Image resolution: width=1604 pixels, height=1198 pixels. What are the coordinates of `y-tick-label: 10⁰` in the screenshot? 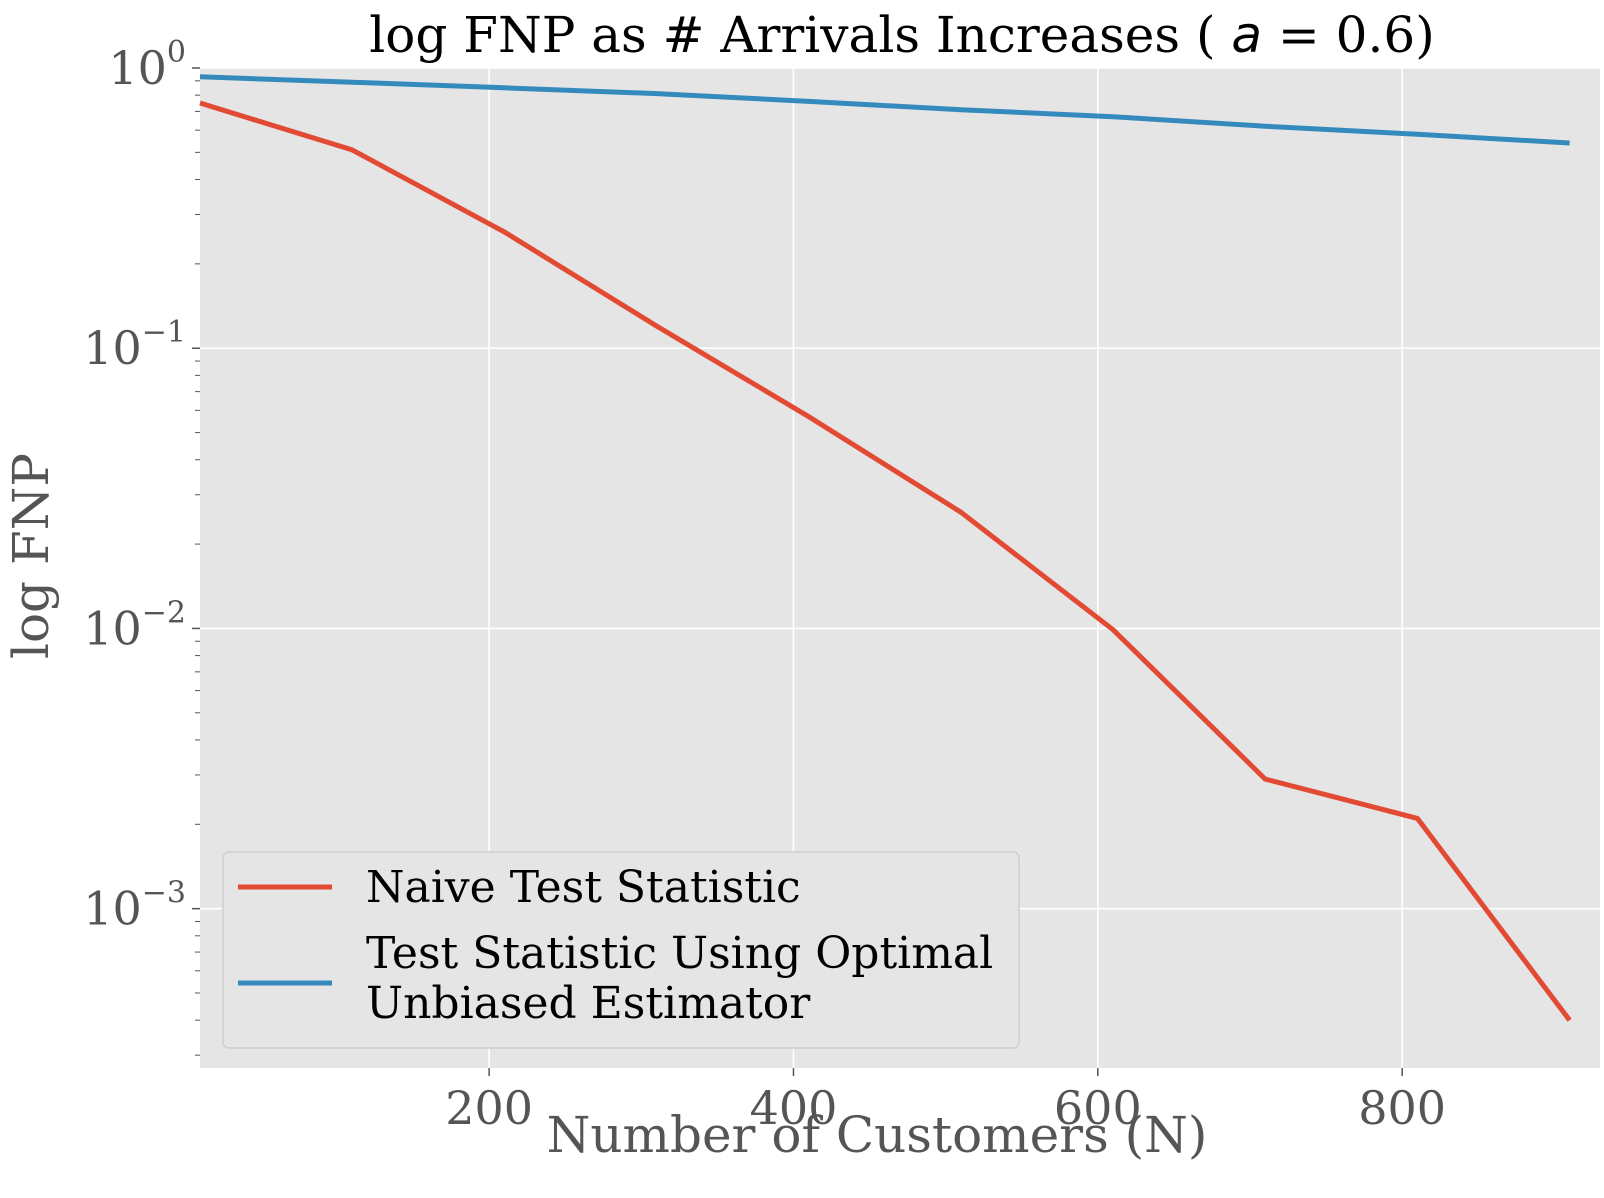 It's located at (147, 65).